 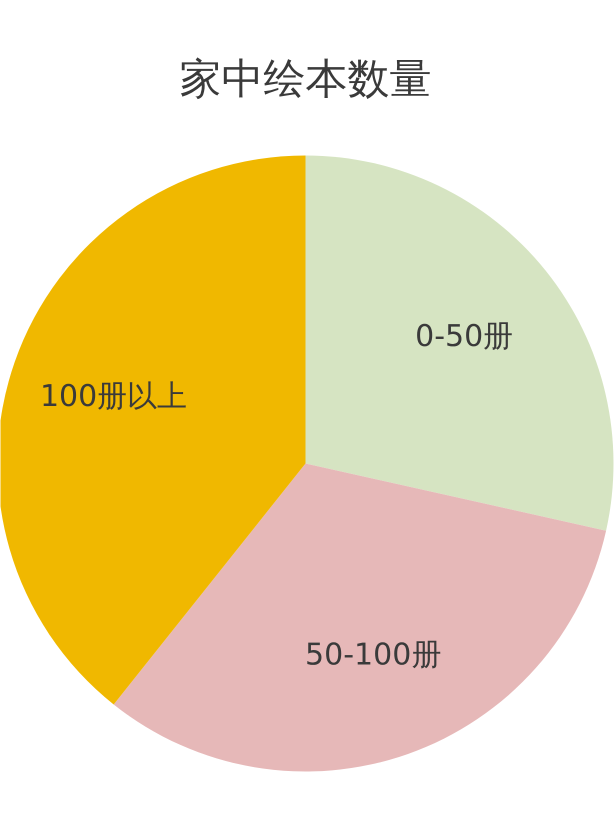 I want to click on chart-title: 家中绘本数量, so click(x=306, y=78).